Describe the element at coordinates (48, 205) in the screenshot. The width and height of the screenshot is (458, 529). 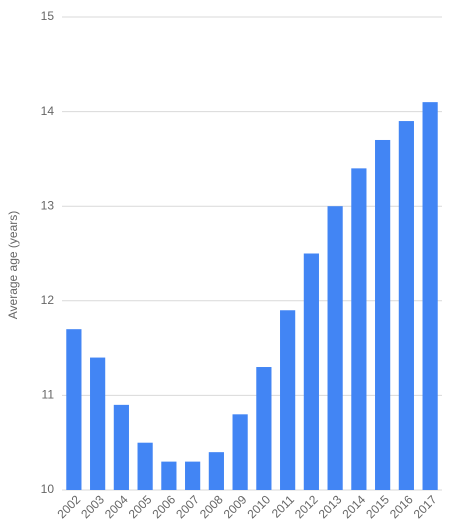
I see `y-tick-label: 13` at that location.